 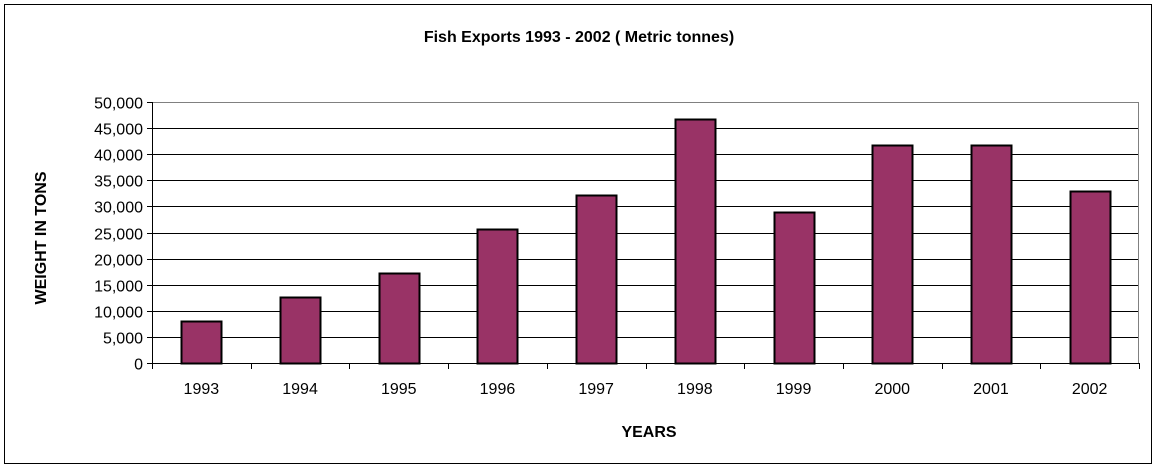 I want to click on y-tick-label: 15,000, so click(x=118, y=287).